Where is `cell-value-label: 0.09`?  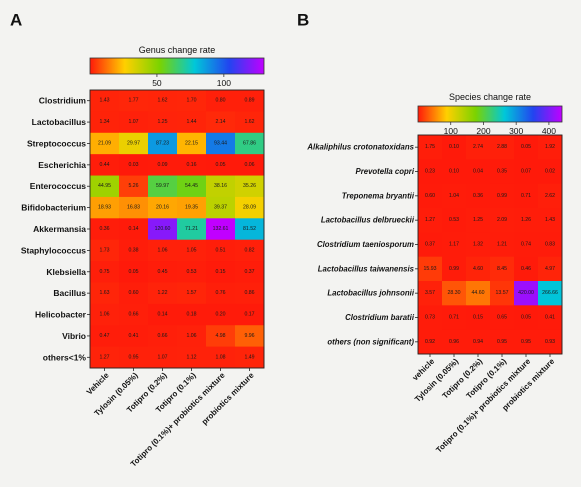
cell-value-label: 0.09 is located at coordinates (162, 165).